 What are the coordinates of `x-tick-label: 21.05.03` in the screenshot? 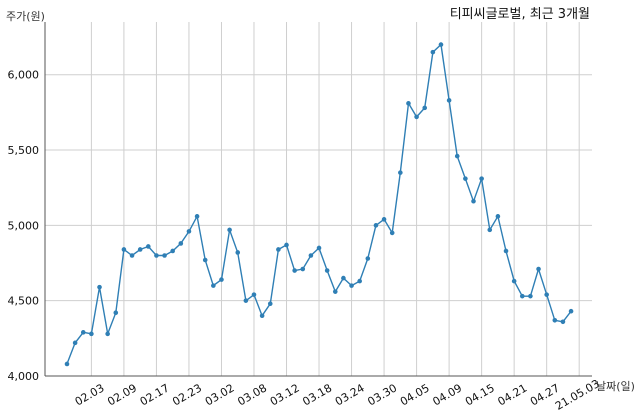 It's located at (577, 395).